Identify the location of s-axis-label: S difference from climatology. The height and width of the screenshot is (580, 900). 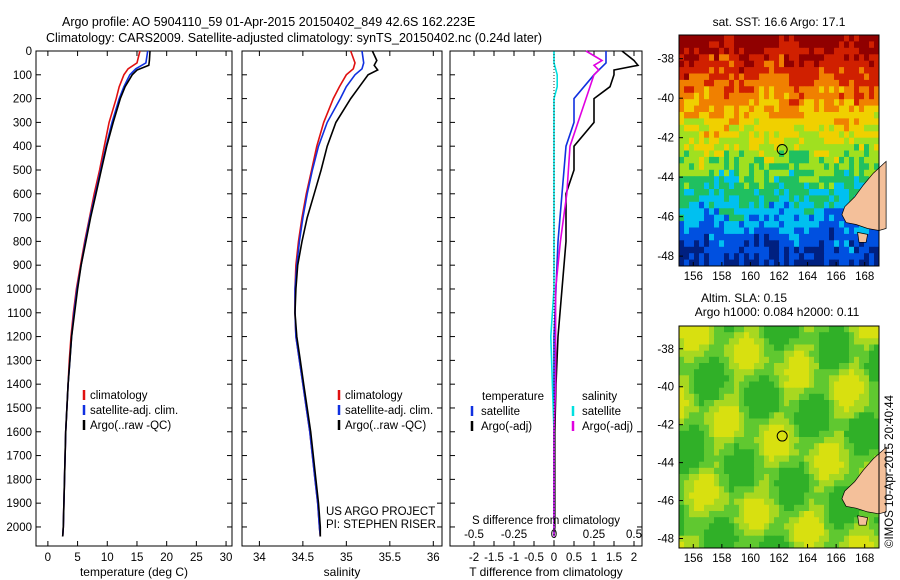
(546, 521).